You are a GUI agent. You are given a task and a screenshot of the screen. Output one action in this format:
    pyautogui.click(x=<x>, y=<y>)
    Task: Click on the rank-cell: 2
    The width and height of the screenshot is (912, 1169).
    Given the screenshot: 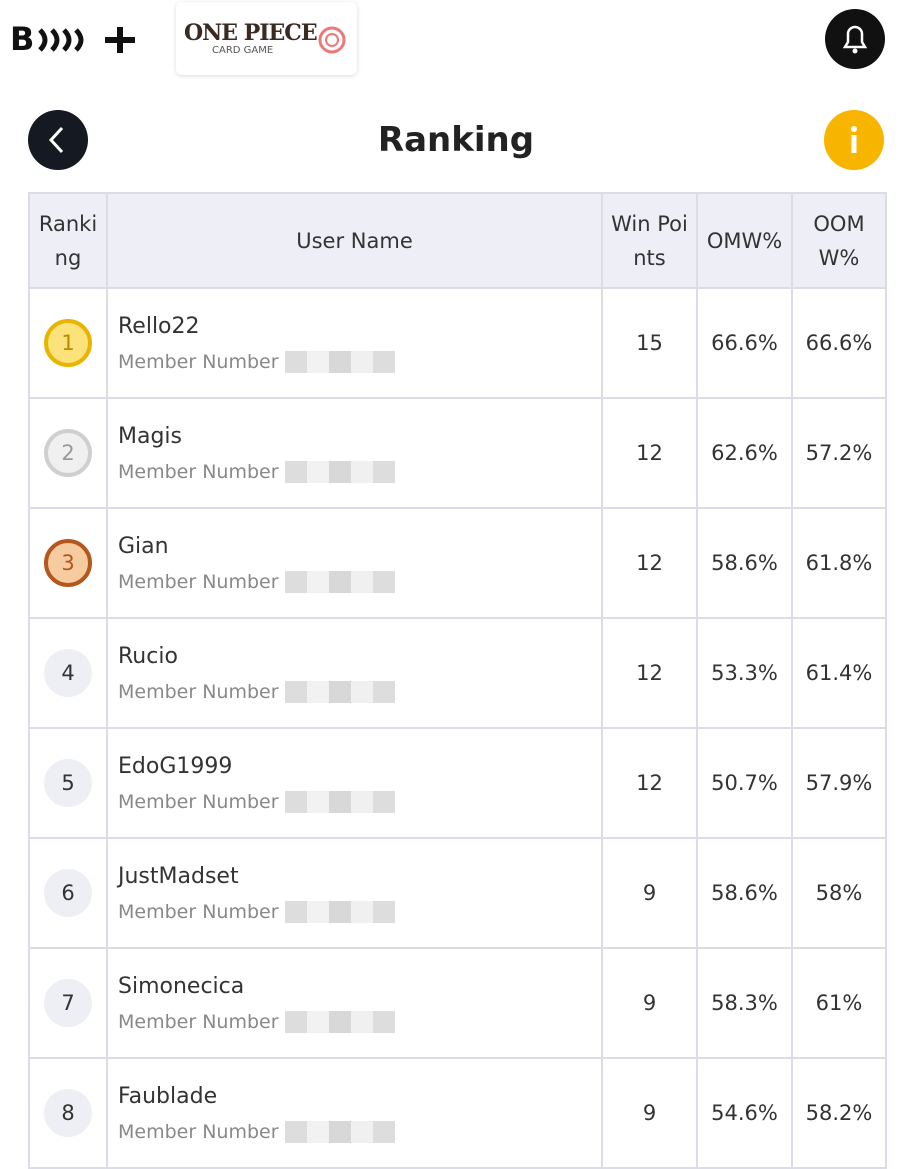 What is the action you would take?
    pyautogui.click(x=68, y=453)
    